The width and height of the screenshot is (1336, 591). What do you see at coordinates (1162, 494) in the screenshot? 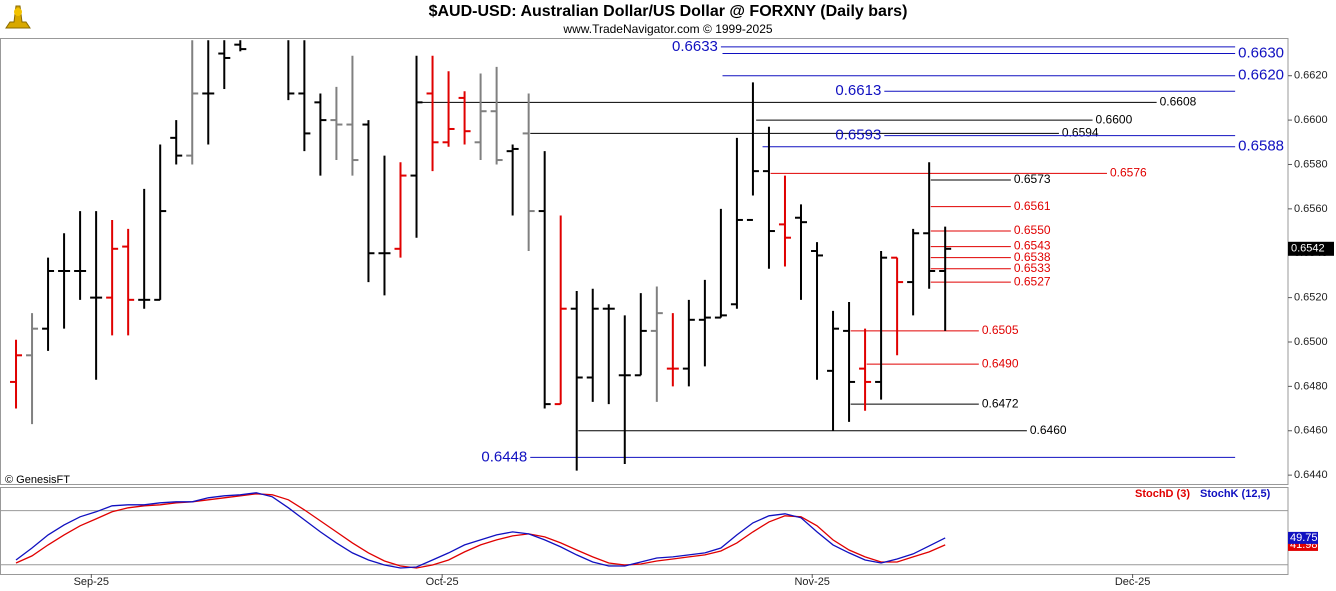
I see `legend-label: StochD (3)` at bounding box center [1162, 494].